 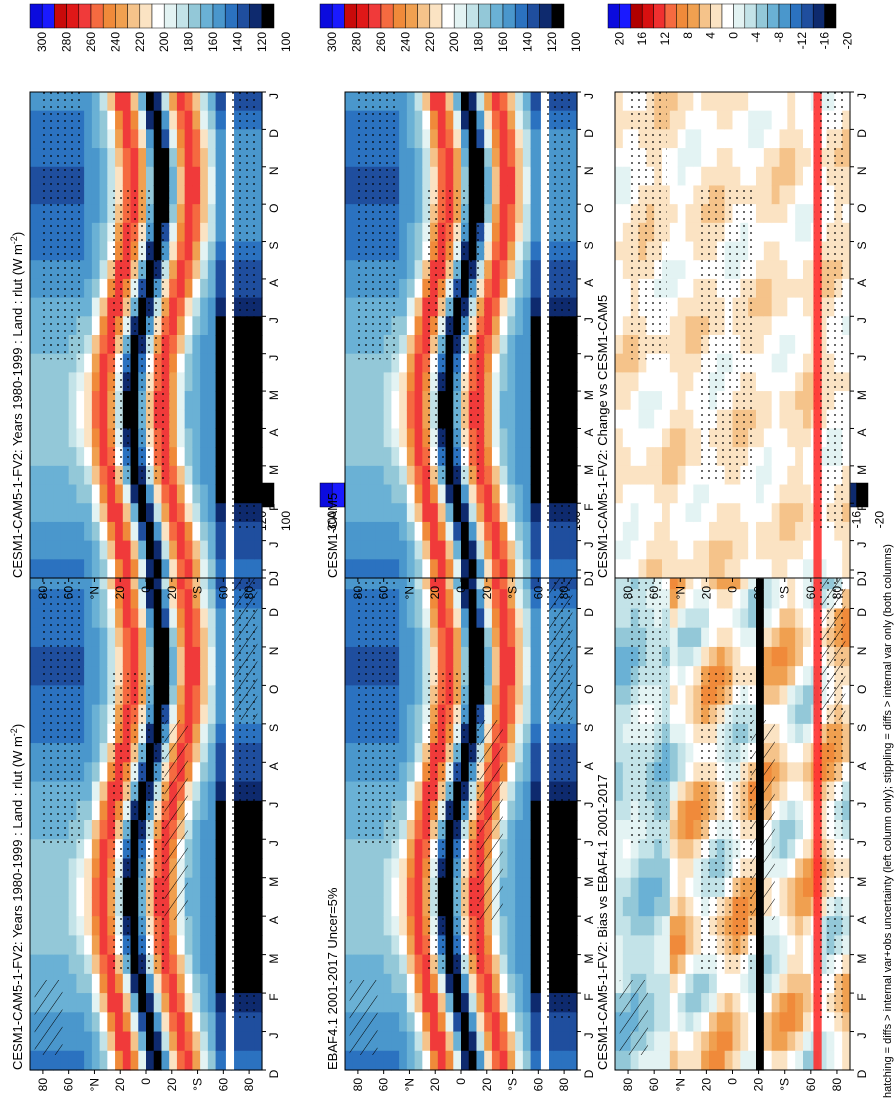 What do you see at coordinates (274, 651) in the screenshot?
I see `month-label: N` at bounding box center [274, 651].